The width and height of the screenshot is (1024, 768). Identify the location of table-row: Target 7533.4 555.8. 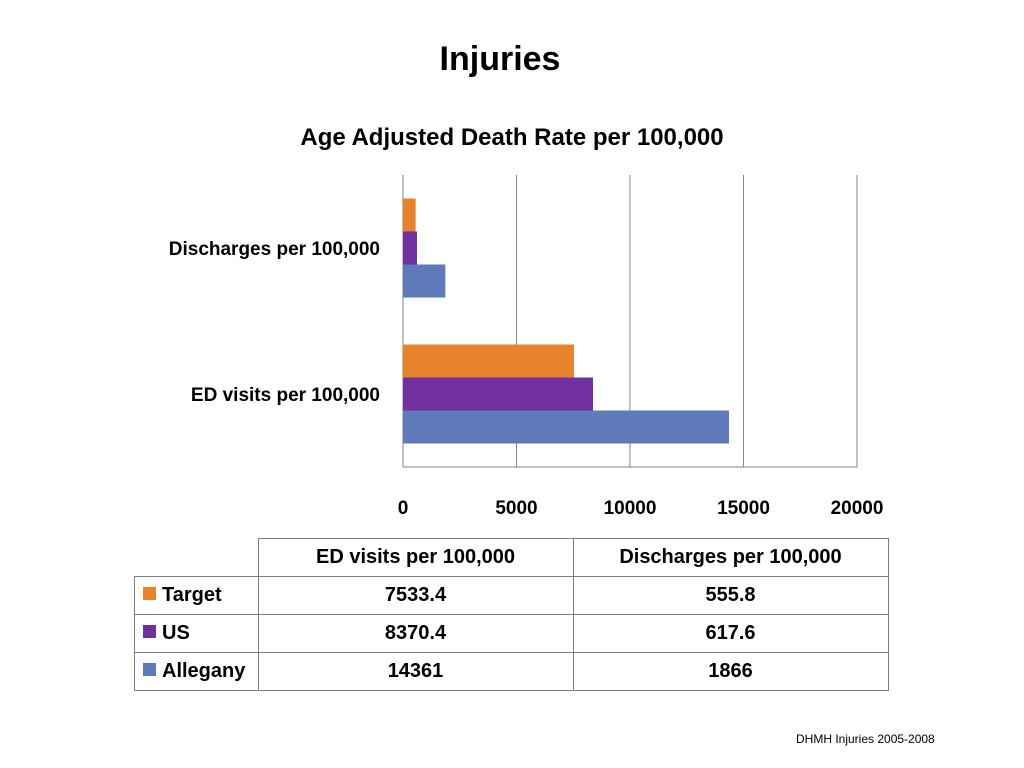
(511, 595).